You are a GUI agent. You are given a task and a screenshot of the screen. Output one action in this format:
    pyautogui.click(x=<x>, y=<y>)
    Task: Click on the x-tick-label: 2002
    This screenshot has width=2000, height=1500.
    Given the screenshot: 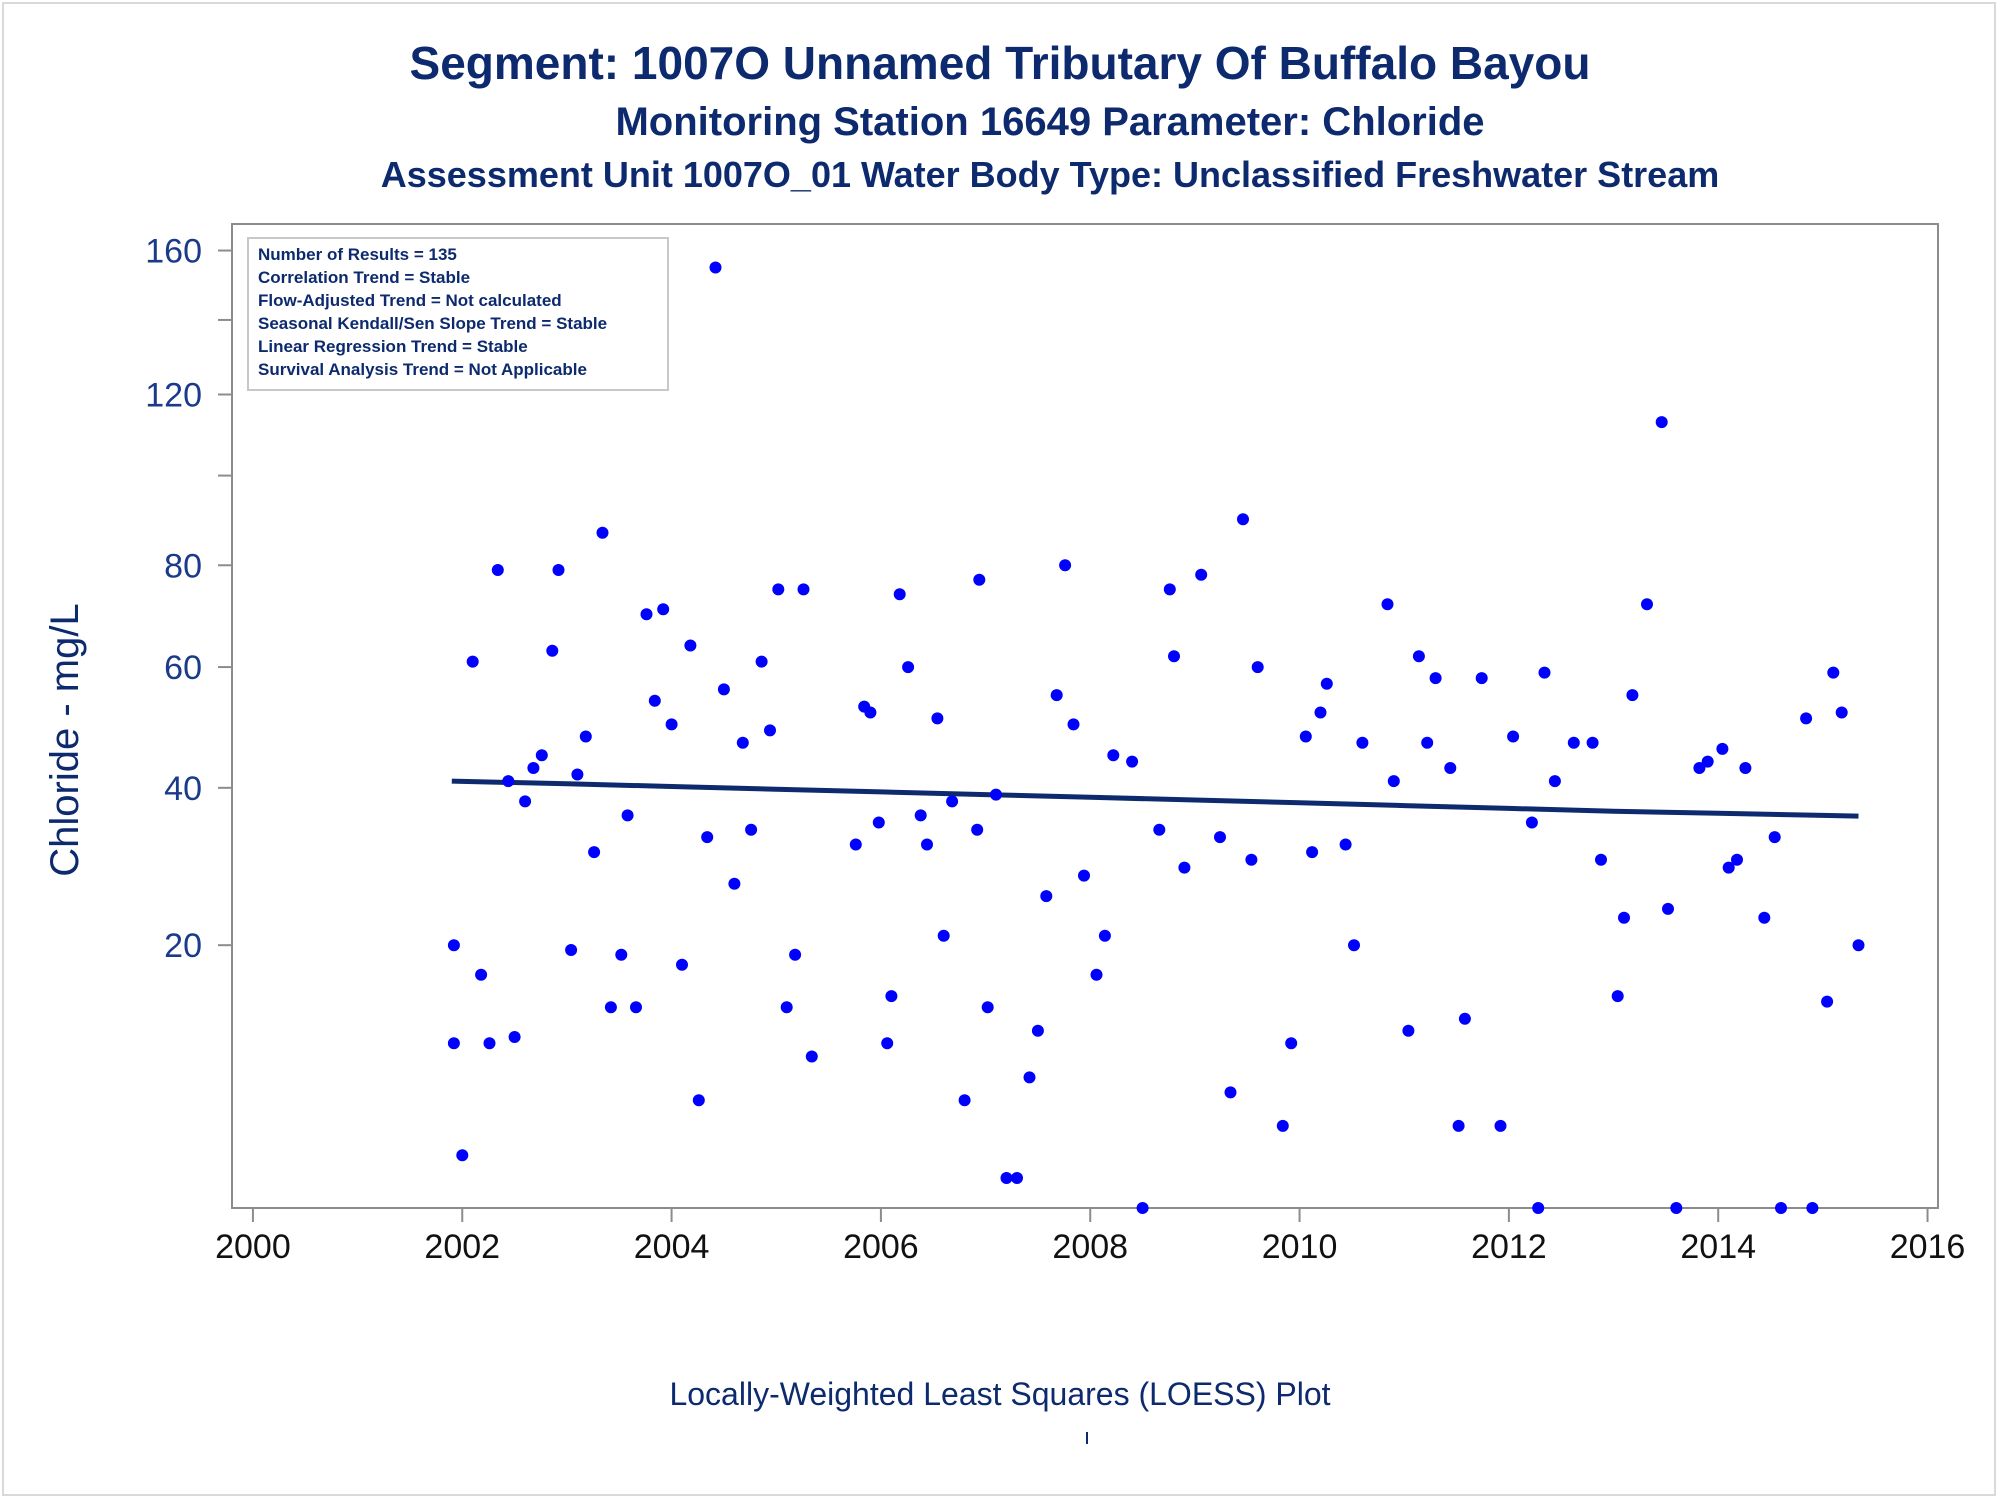 What is the action you would take?
    pyautogui.click(x=462, y=1247)
    